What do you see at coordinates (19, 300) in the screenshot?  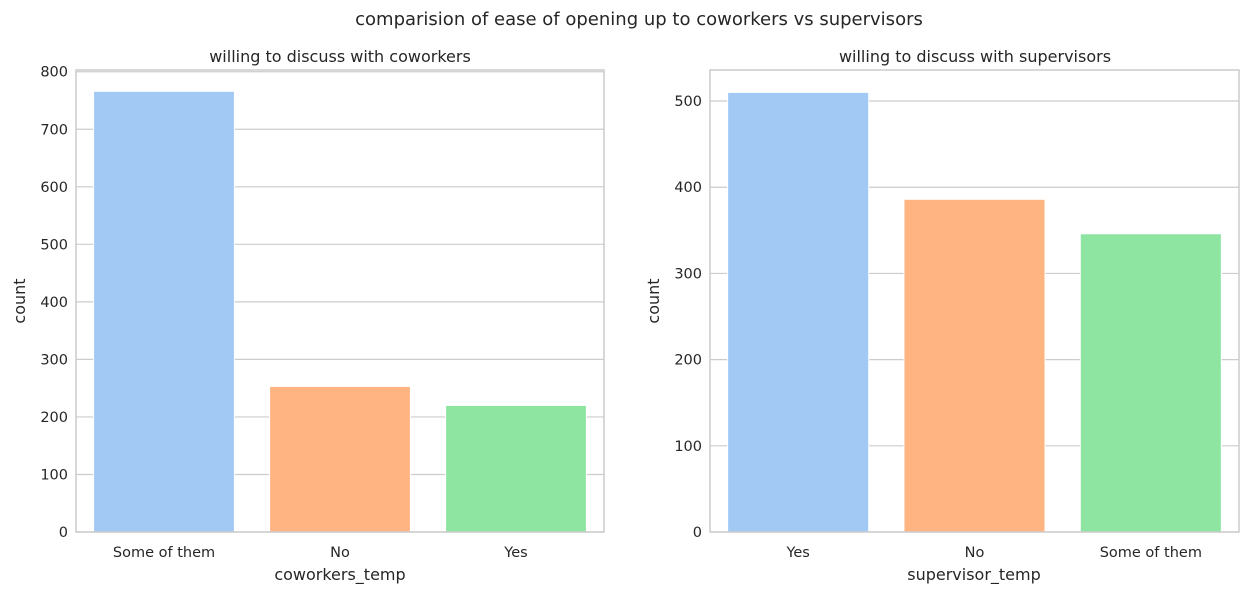 I see `chart-coworkers-ylabel: count` at bounding box center [19, 300].